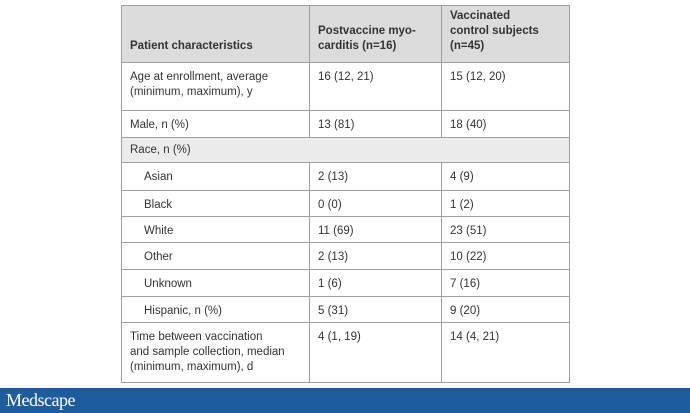  I want to click on table-row: Male, n (%) 13 (81) 18 (40), so click(345, 124).